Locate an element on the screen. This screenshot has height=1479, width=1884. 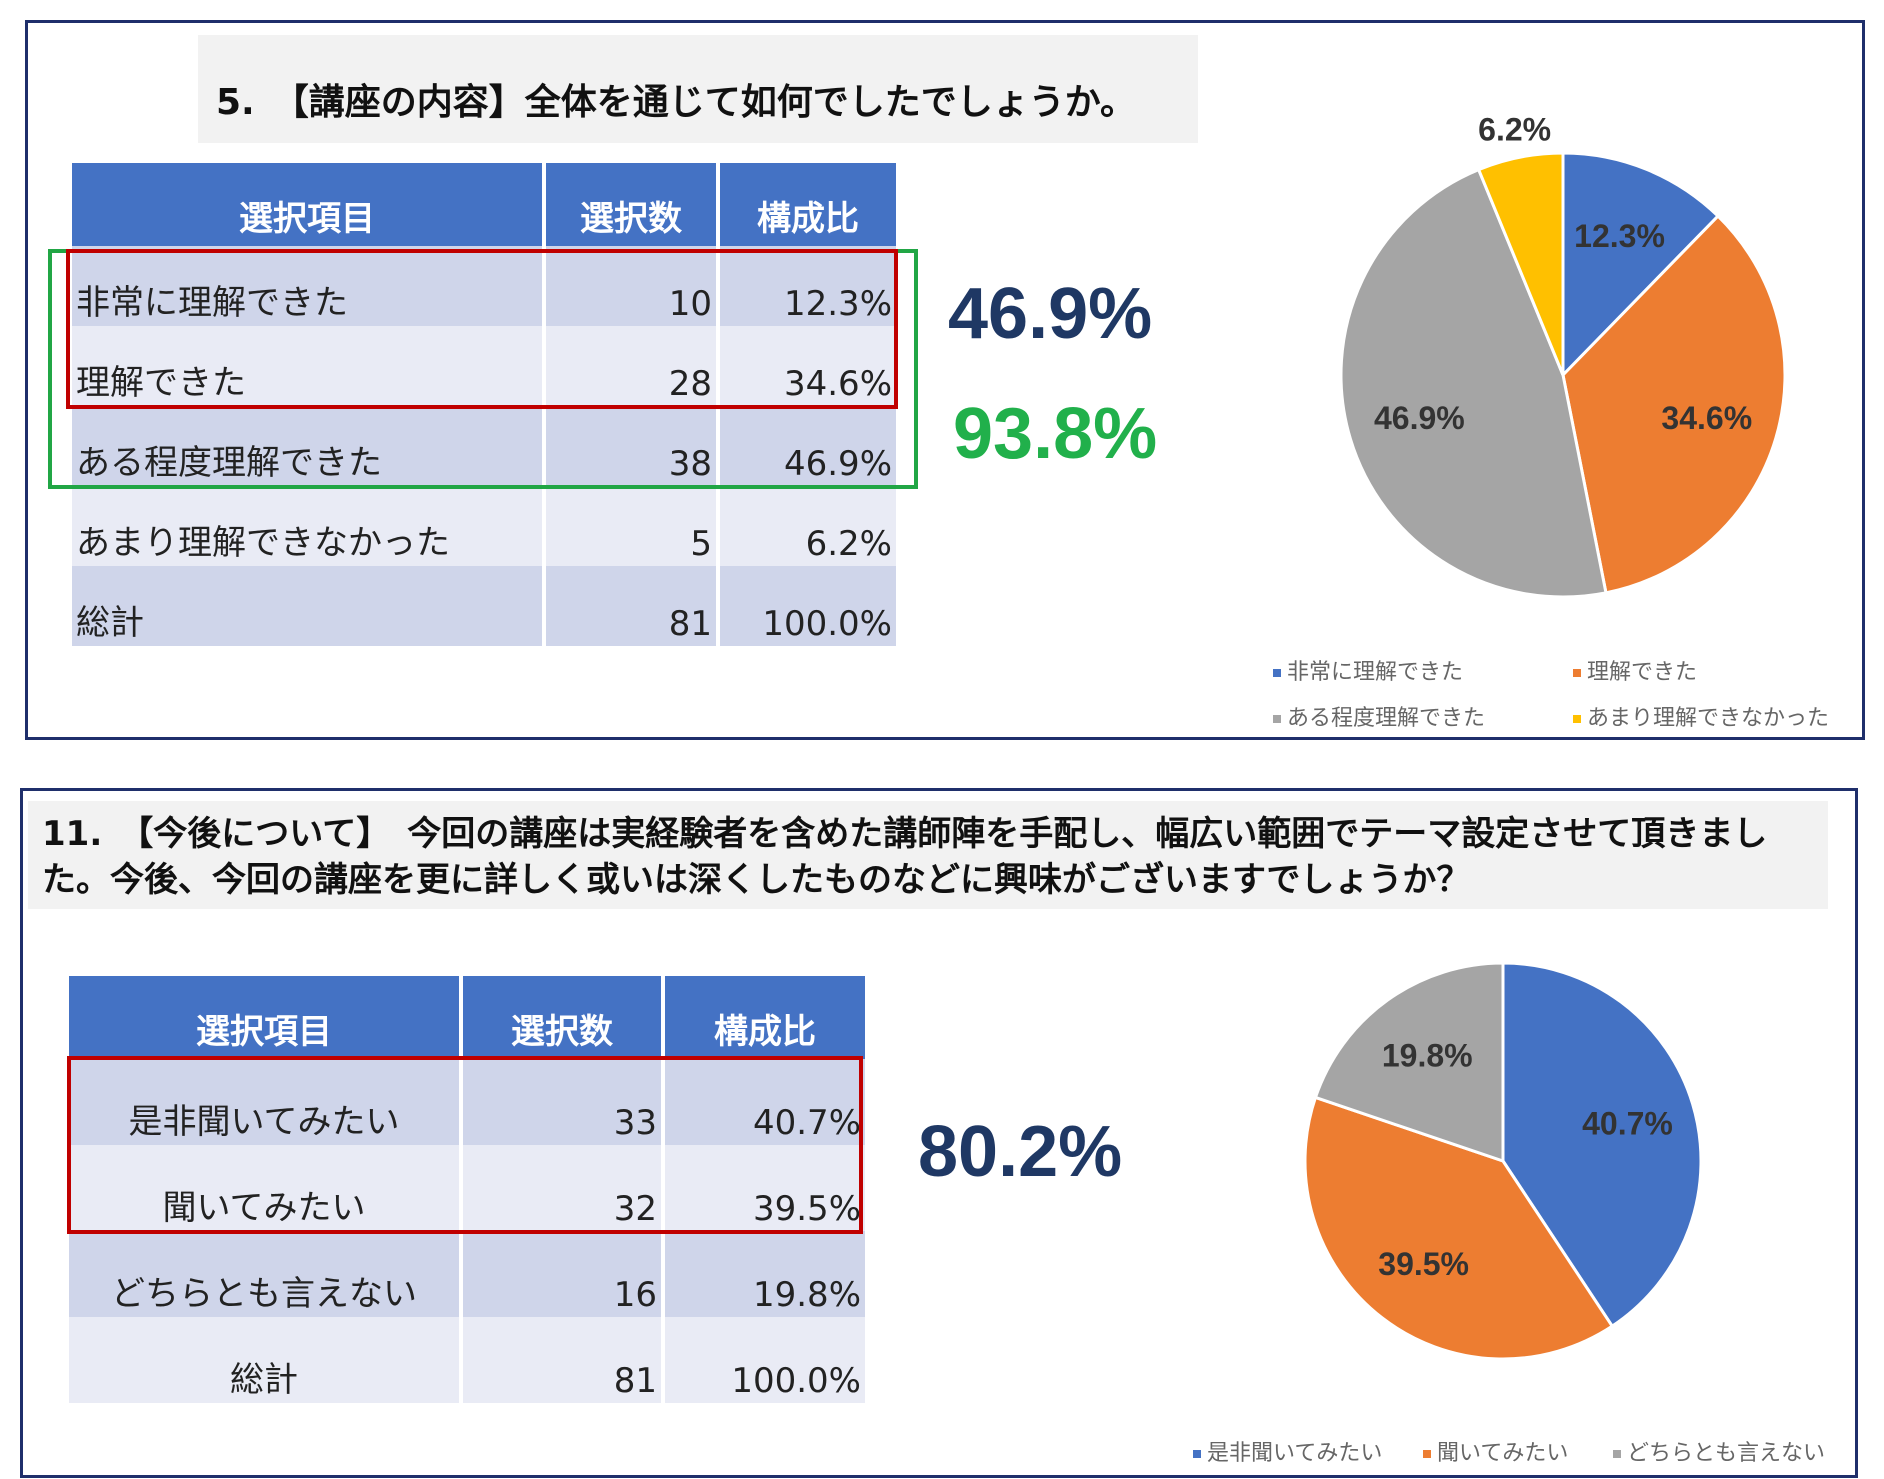
row-count: 32 is located at coordinates (562, 1188).